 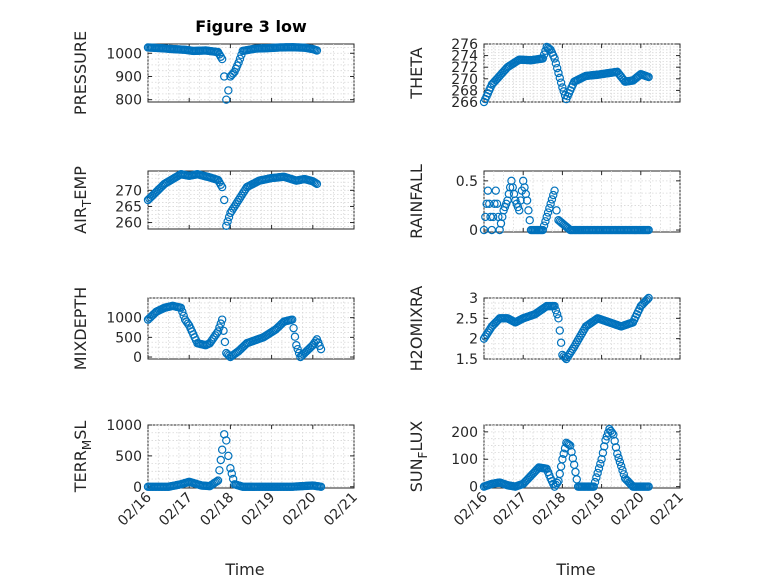 What do you see at coordinates (464, 103) in the screenshot?
I see `y-tick-label: 266` at bounding box center [464, 103].